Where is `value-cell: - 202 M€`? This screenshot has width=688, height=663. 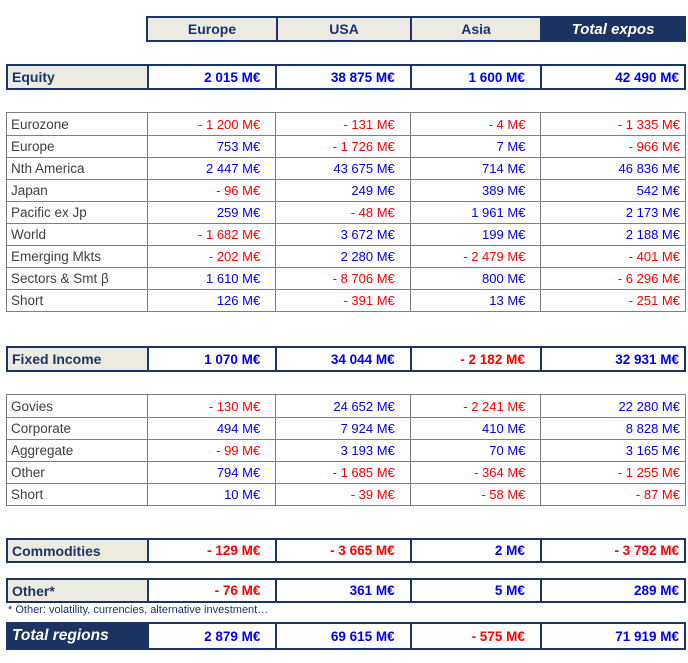 value-cell: - 202 M€ is located at coordinates (211, 256).